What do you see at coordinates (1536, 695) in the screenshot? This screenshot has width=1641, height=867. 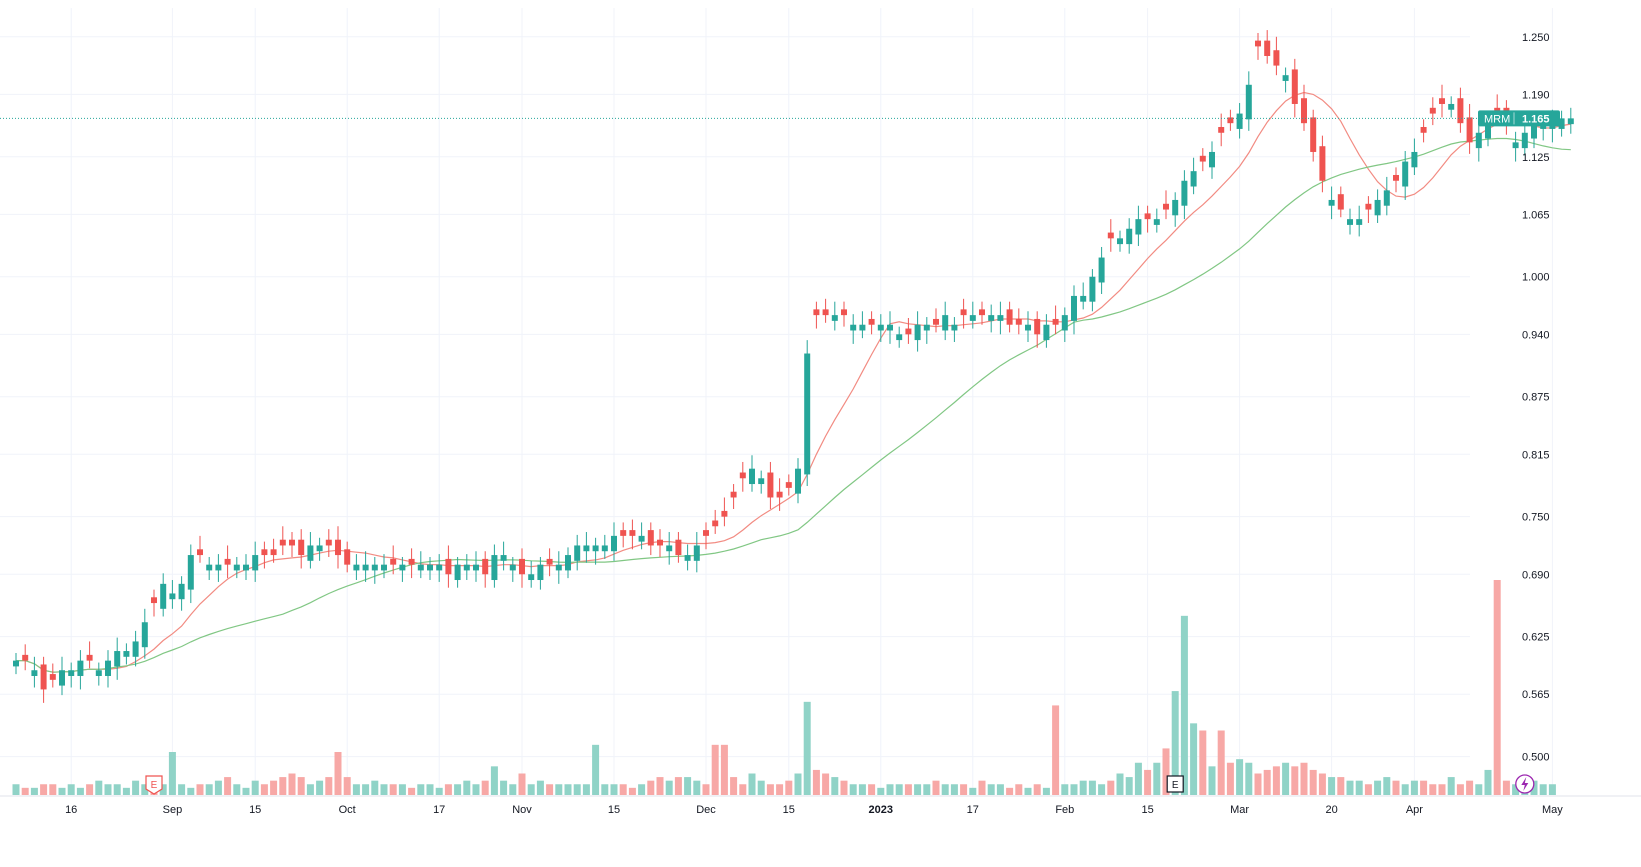 I see `y-tick-label: 0.565` at bounding box center [1536, 695].